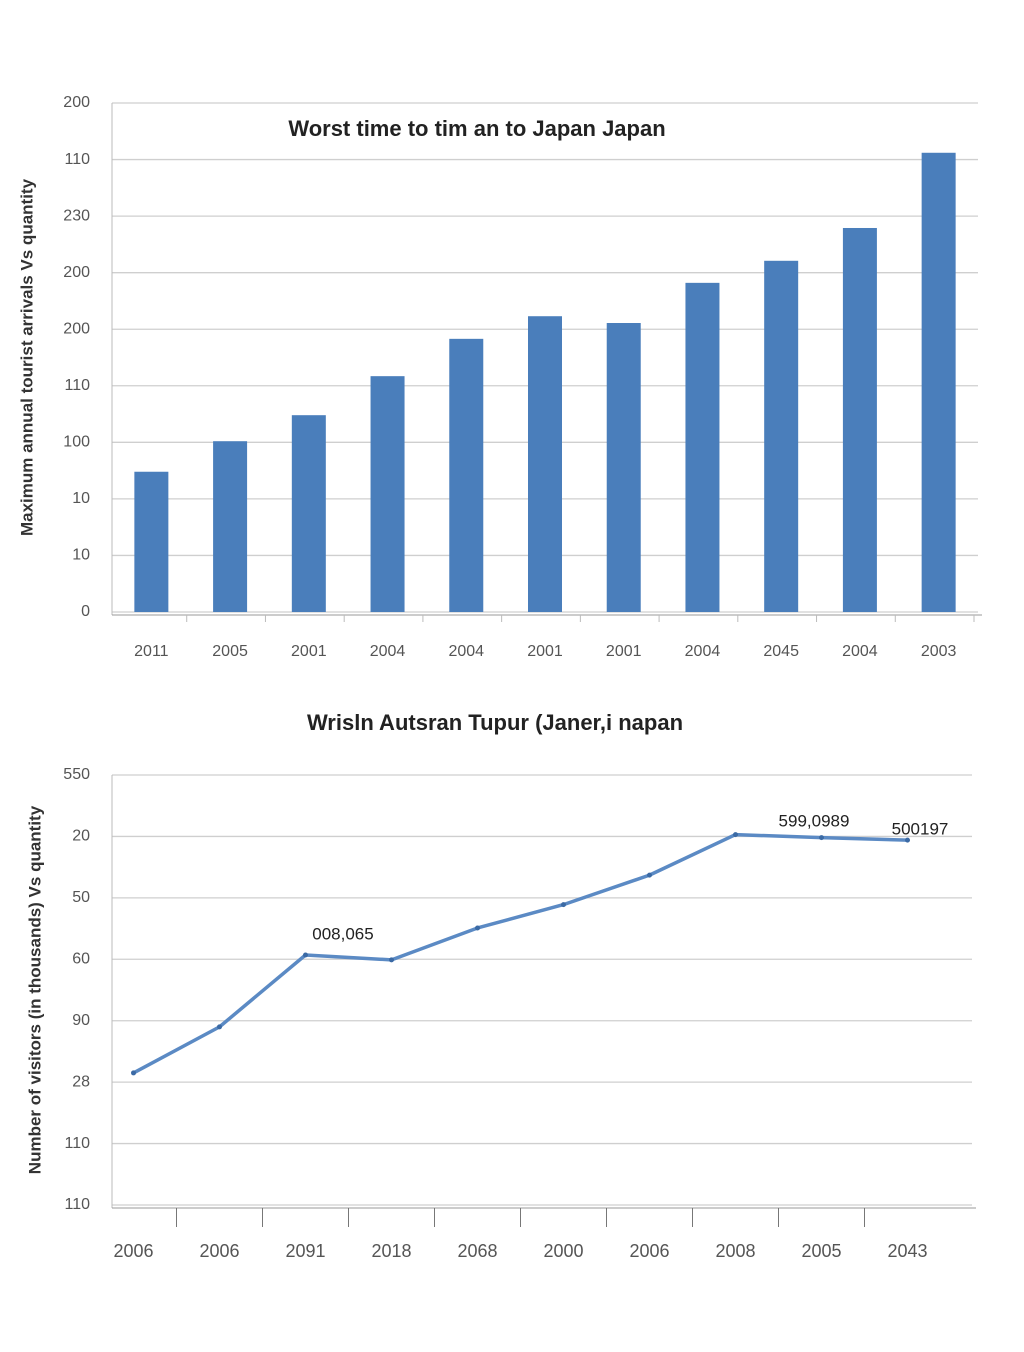 The height and width of the screenshot is (1352, 1024). What do you see at coordinates (391, 1251) in the screenshot?
I see `x-tick-label: 2018` at bounding box center [391, 1251].